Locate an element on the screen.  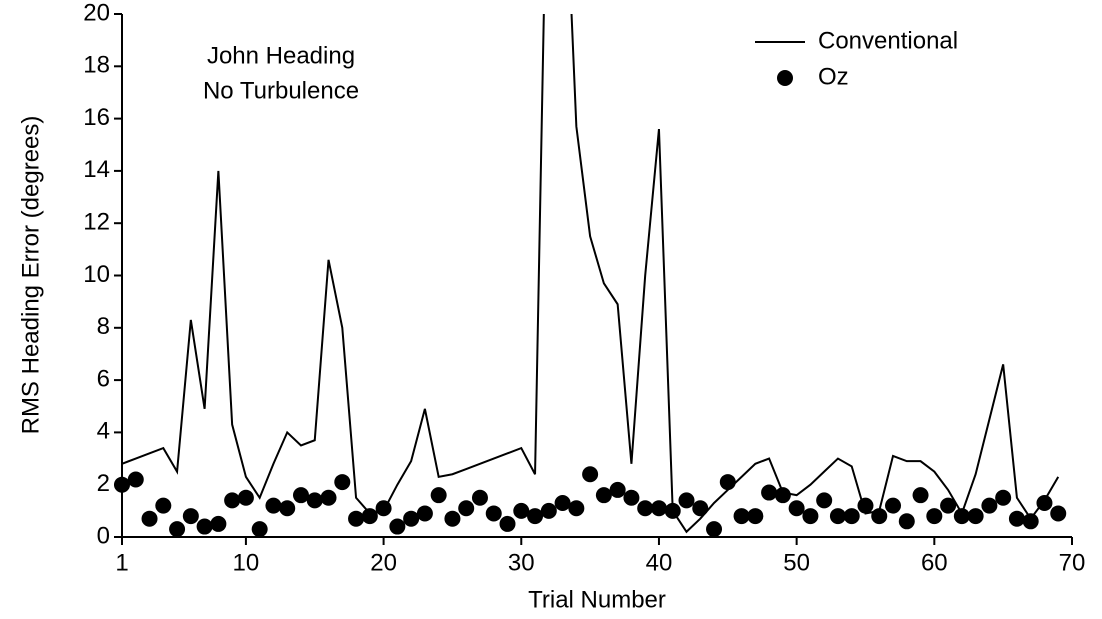
x-tick-label: 40 is located at coordinates (659, 562).